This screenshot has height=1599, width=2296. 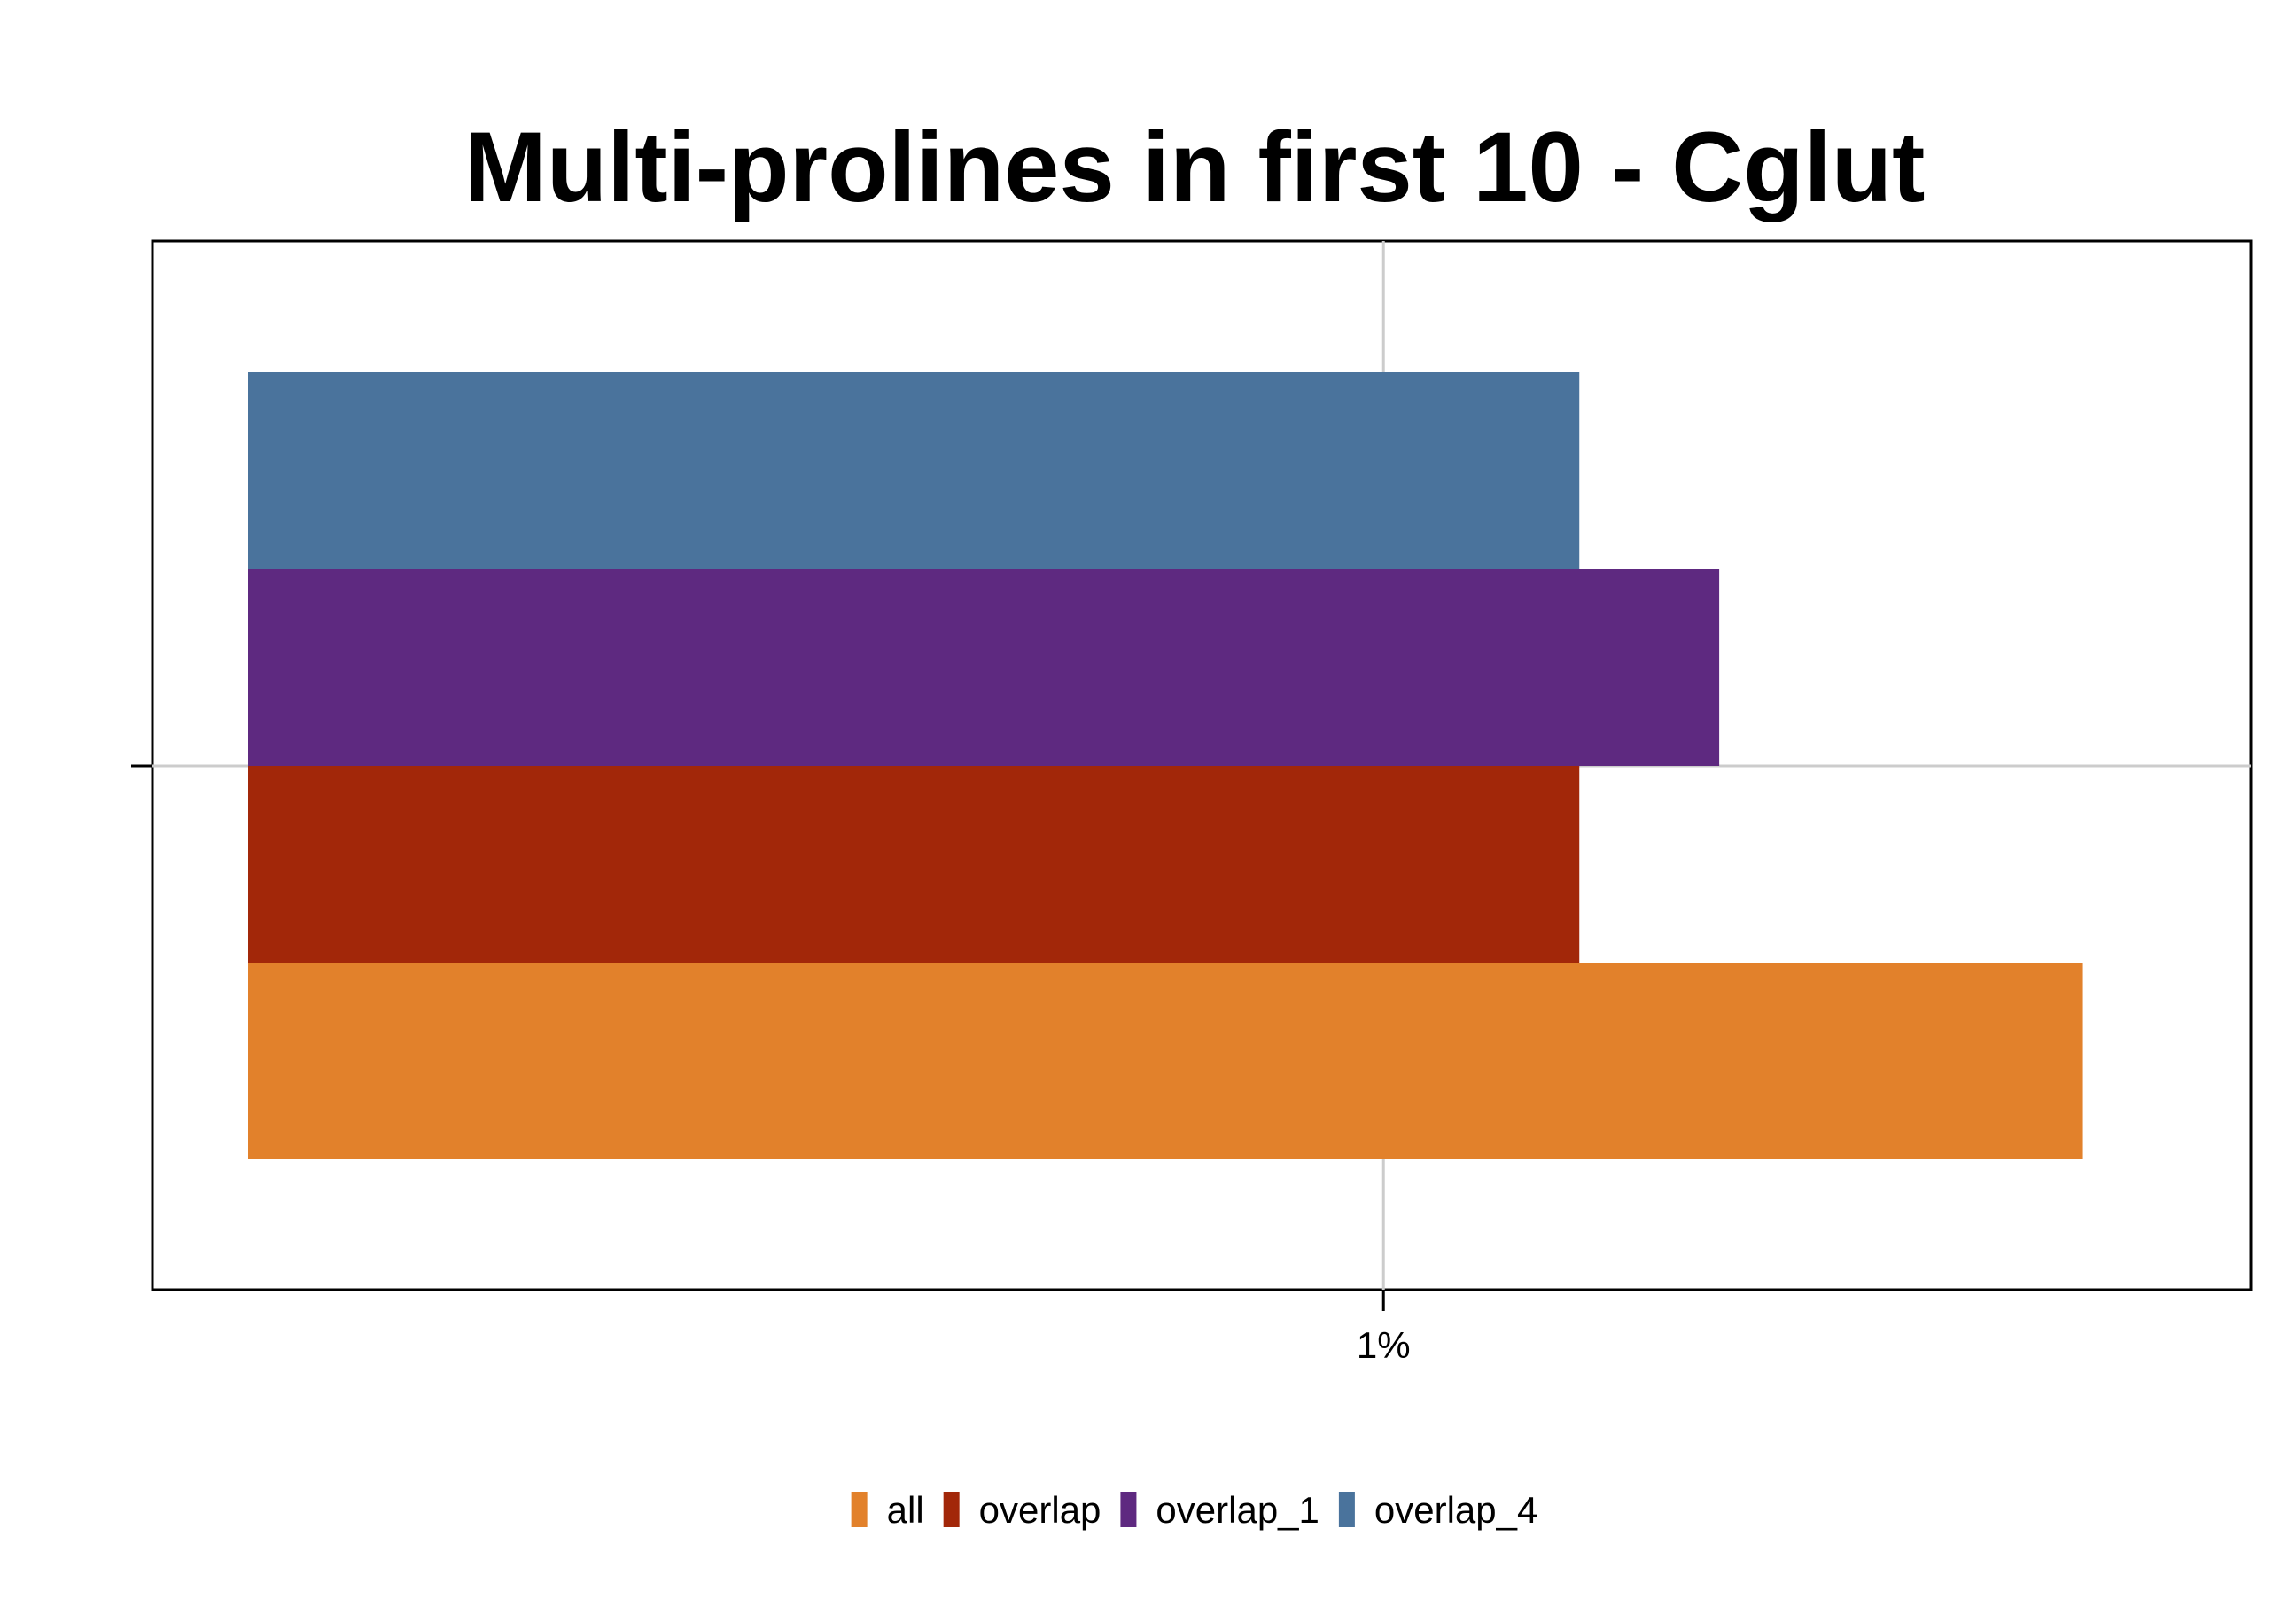 I want to click on legend-label-overlap-4: overlap_4, so click(x=1455, y=1510).